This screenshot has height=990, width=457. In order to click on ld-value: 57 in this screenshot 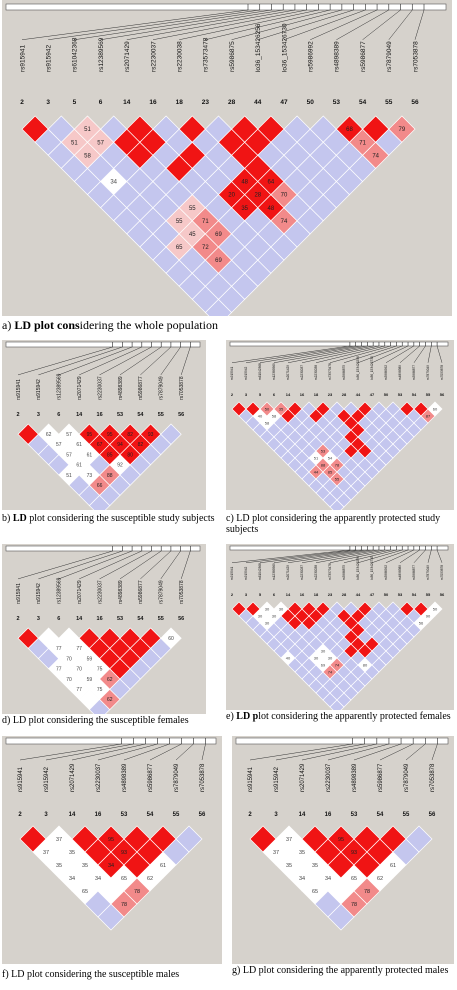, I will do `click(59, 445)`.